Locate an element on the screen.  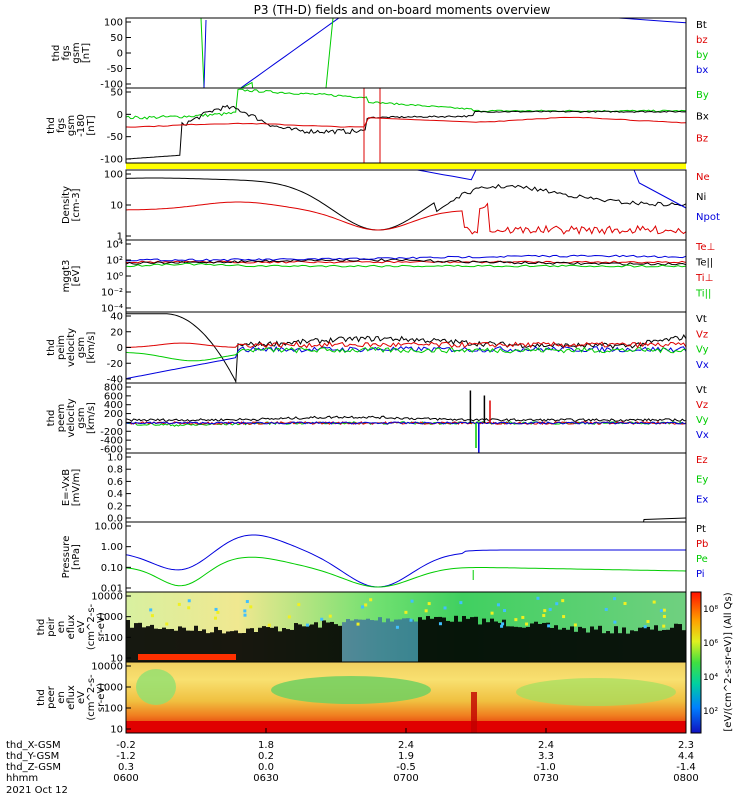
y-tick-label: 0 is located at coordinates (120, 54).